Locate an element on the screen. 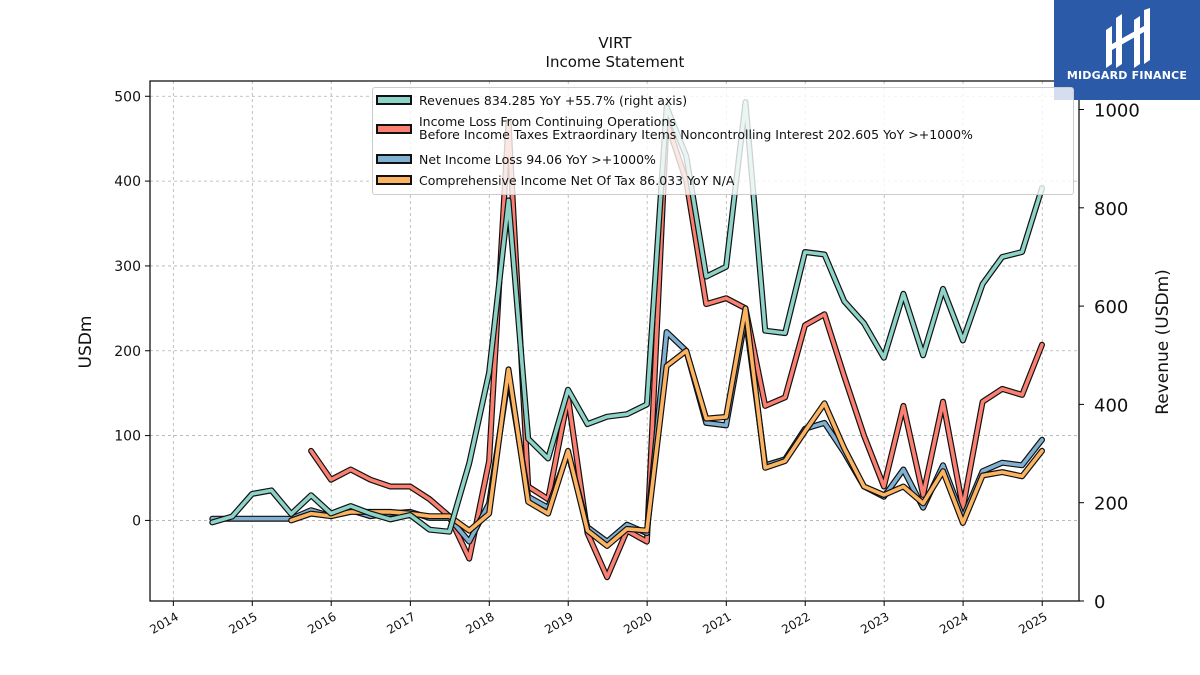 This screenshot has width=1200, height=675. x-tick-label: 2020 is located at coordinates (637, 622).